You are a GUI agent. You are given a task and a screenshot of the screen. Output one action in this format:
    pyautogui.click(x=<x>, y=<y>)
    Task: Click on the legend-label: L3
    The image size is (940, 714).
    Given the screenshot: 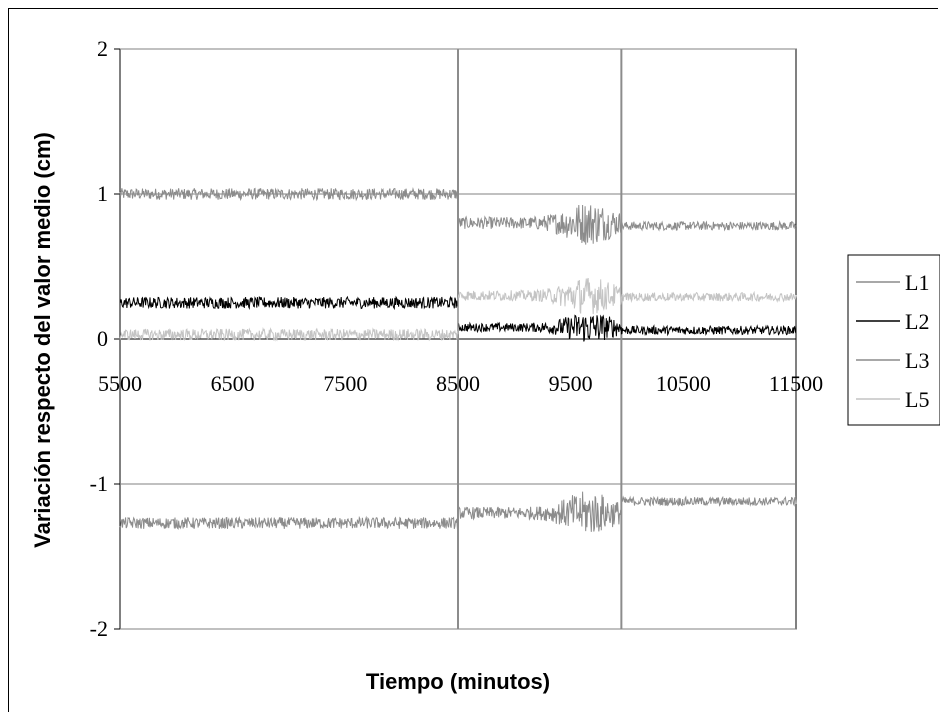 What is the action you would take?
    pyautogui.click(x=917, y=360)
    